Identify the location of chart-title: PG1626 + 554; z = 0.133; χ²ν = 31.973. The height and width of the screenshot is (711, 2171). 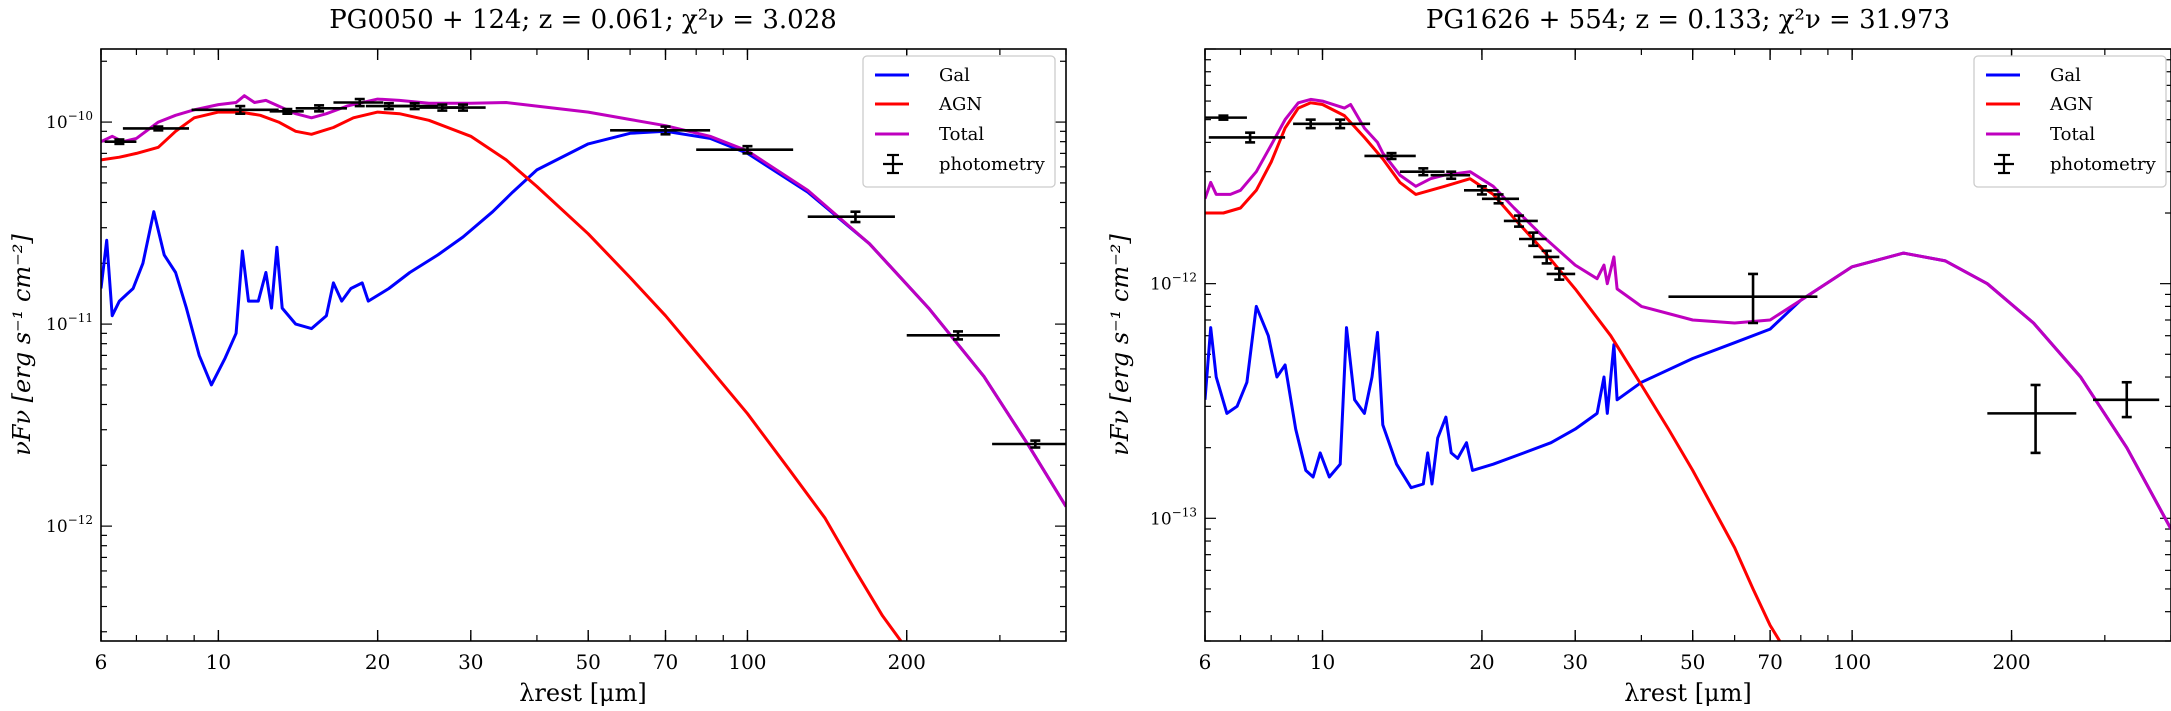
(1688, 20).